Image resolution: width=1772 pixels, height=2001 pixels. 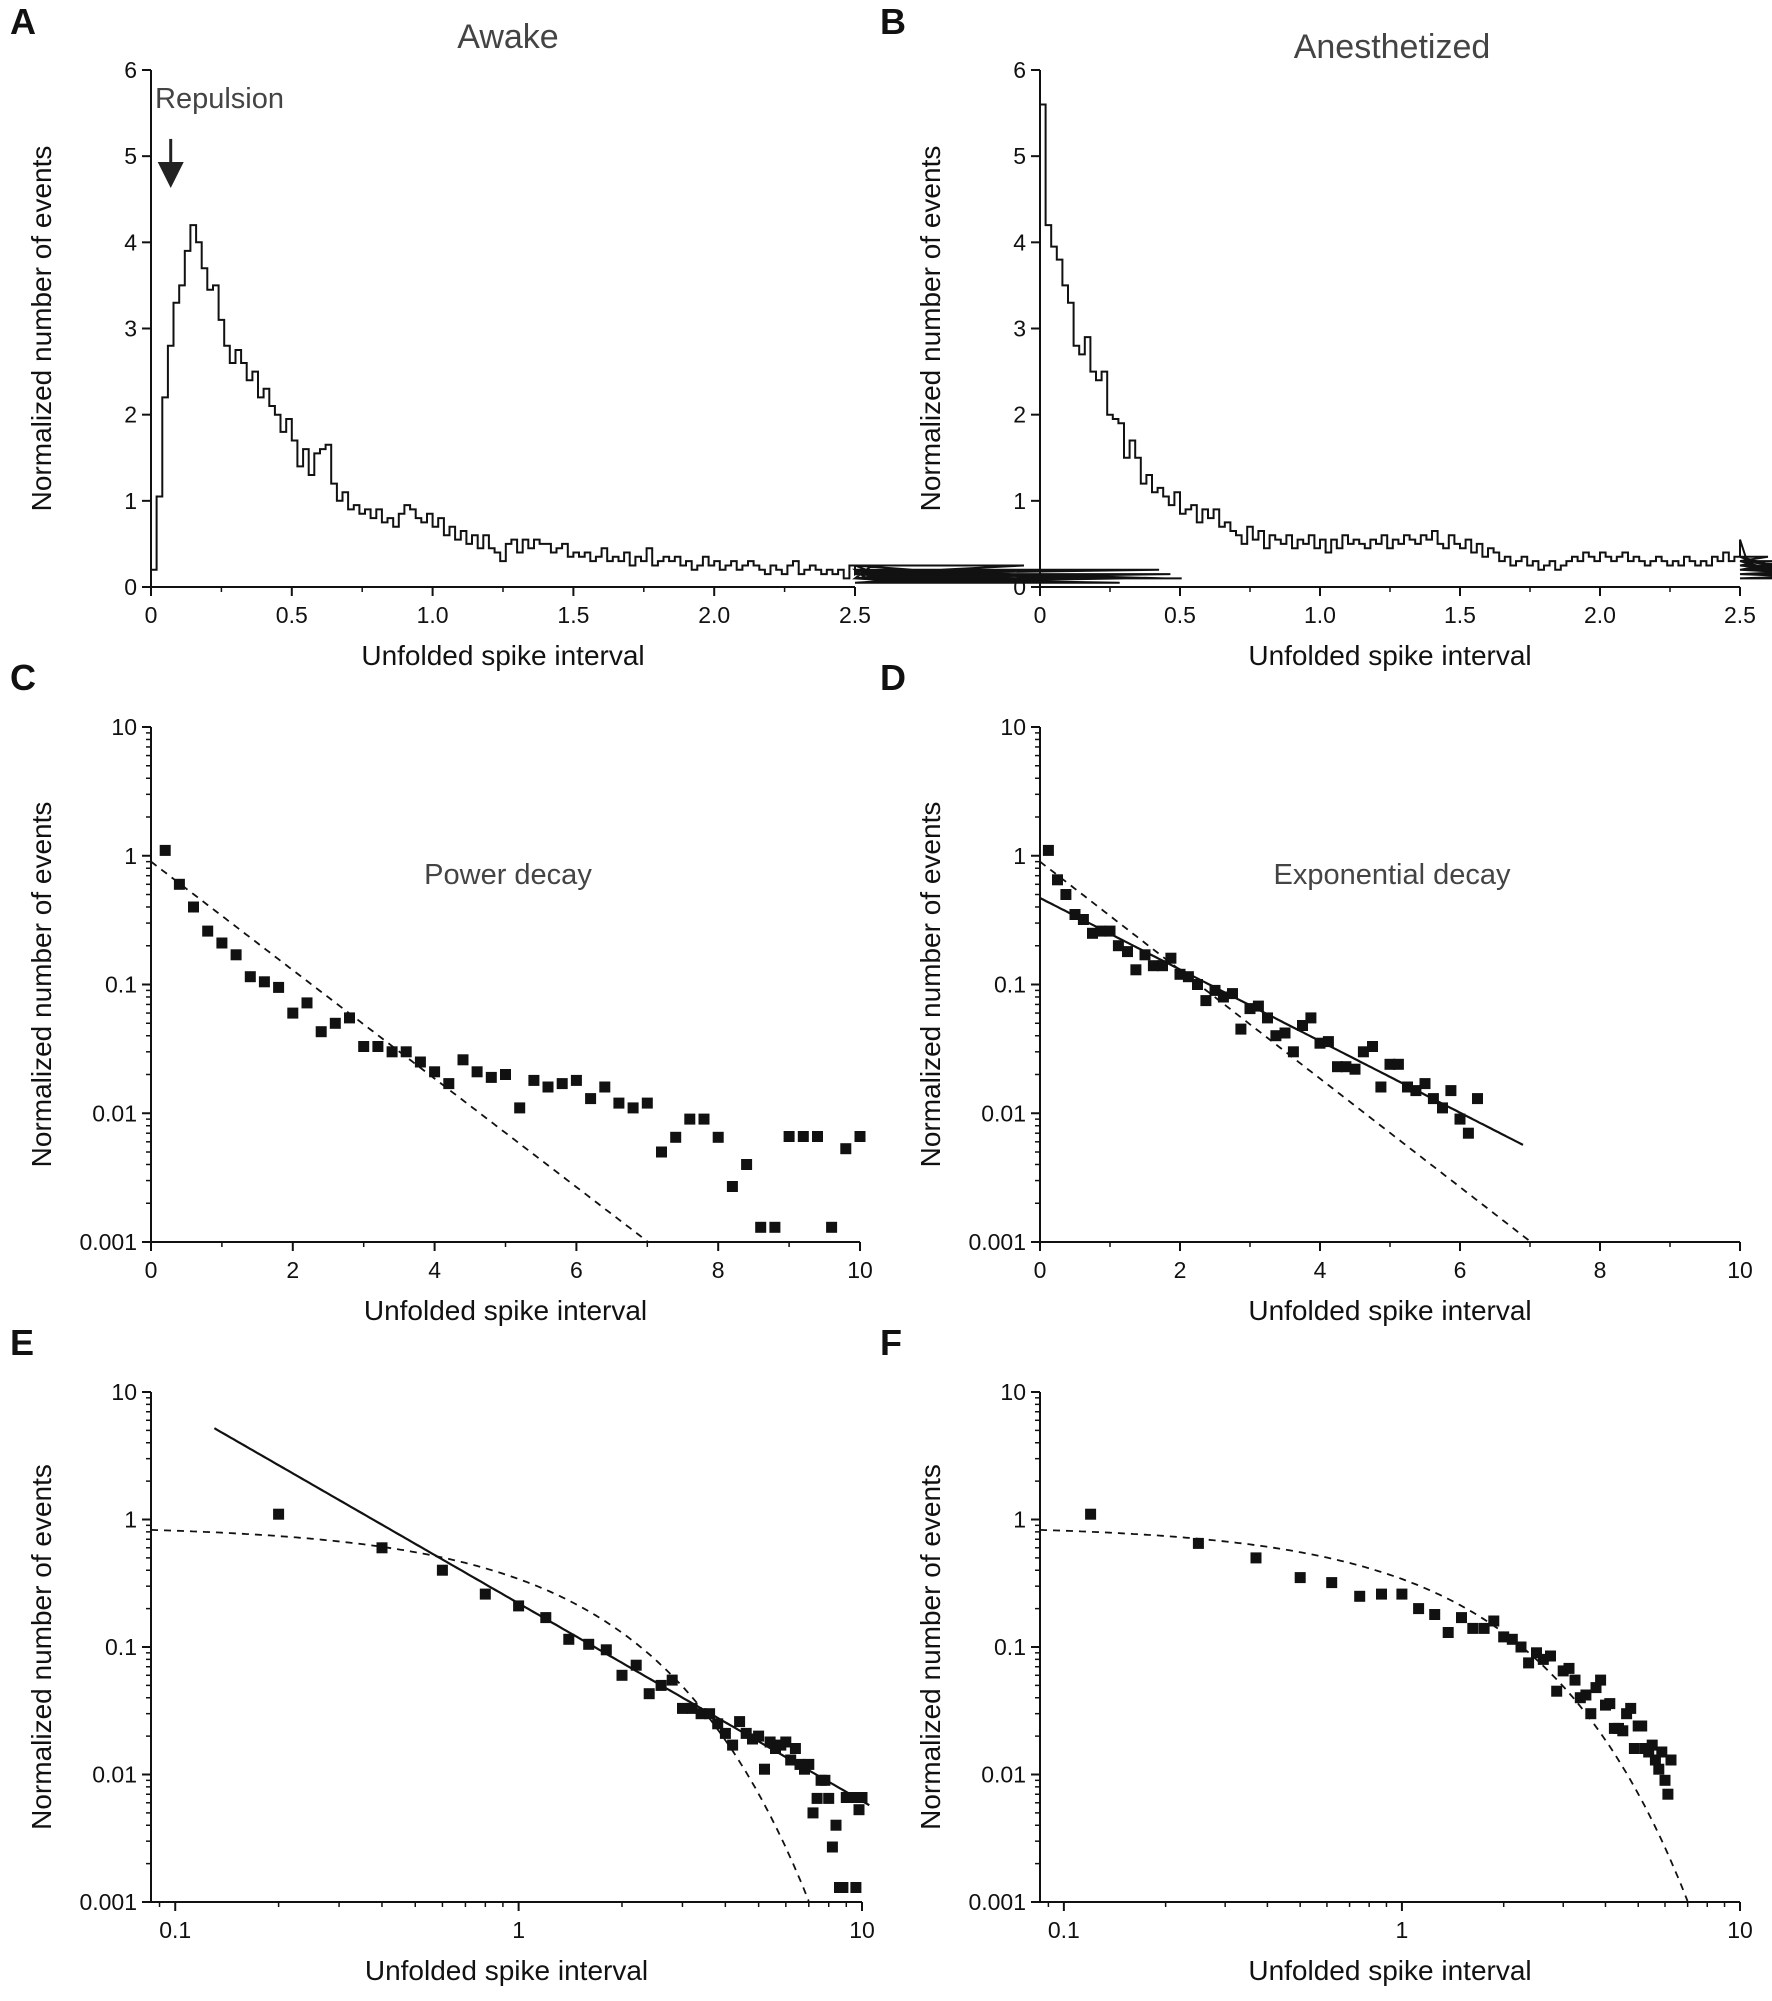 What do you see at coordinates (151, 615) in the screenshot?
I see `x-tick-label: 0` at bounding box center [151, 615].